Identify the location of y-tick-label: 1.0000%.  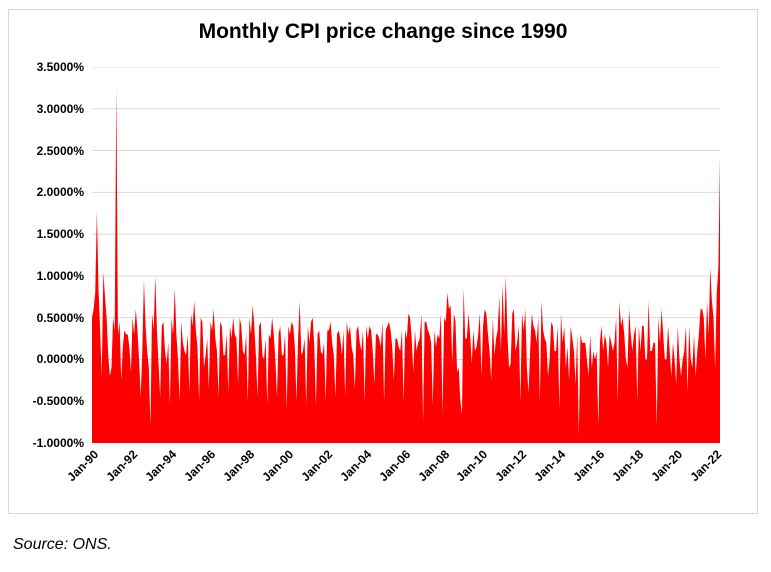
(60, 275).